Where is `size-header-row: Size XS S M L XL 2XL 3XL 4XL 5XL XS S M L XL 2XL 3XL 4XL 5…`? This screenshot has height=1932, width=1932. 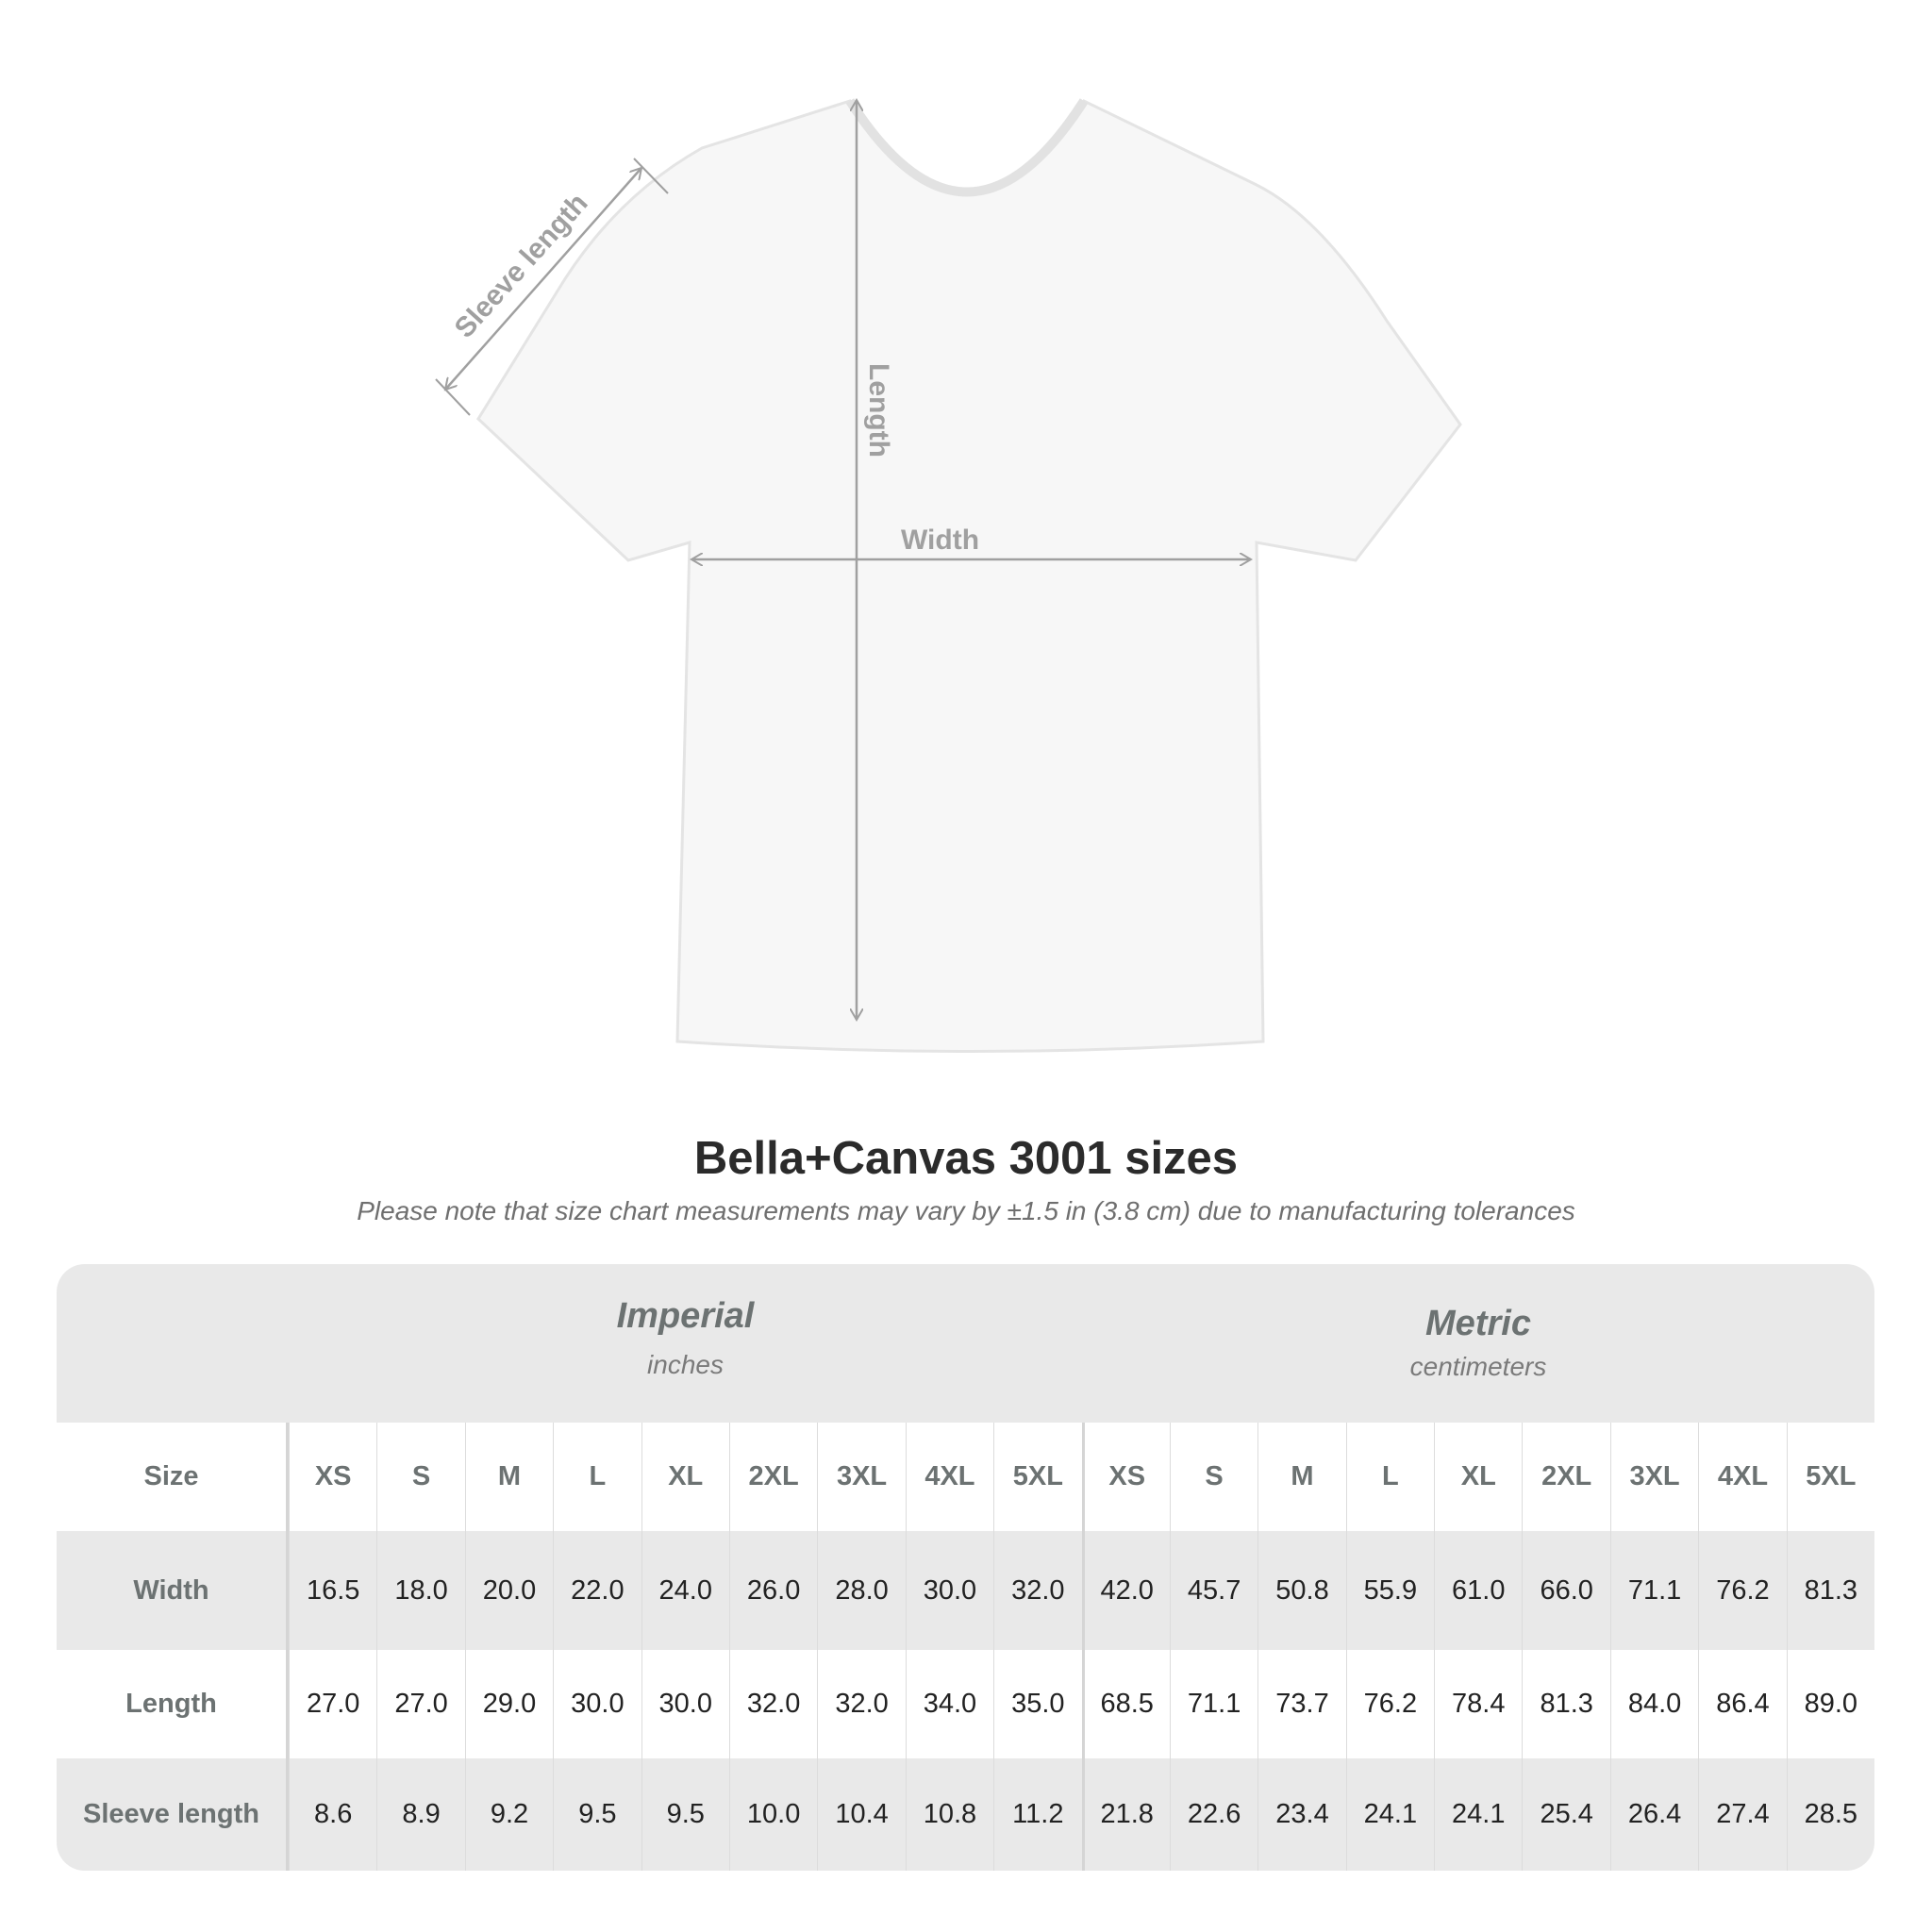 size-header-row: Size XS S M L XL 2XL 3XL 4XL 5XL XS S M L XL 2XL 3XL 4XL 5… is located at coordinates (965, 1477).